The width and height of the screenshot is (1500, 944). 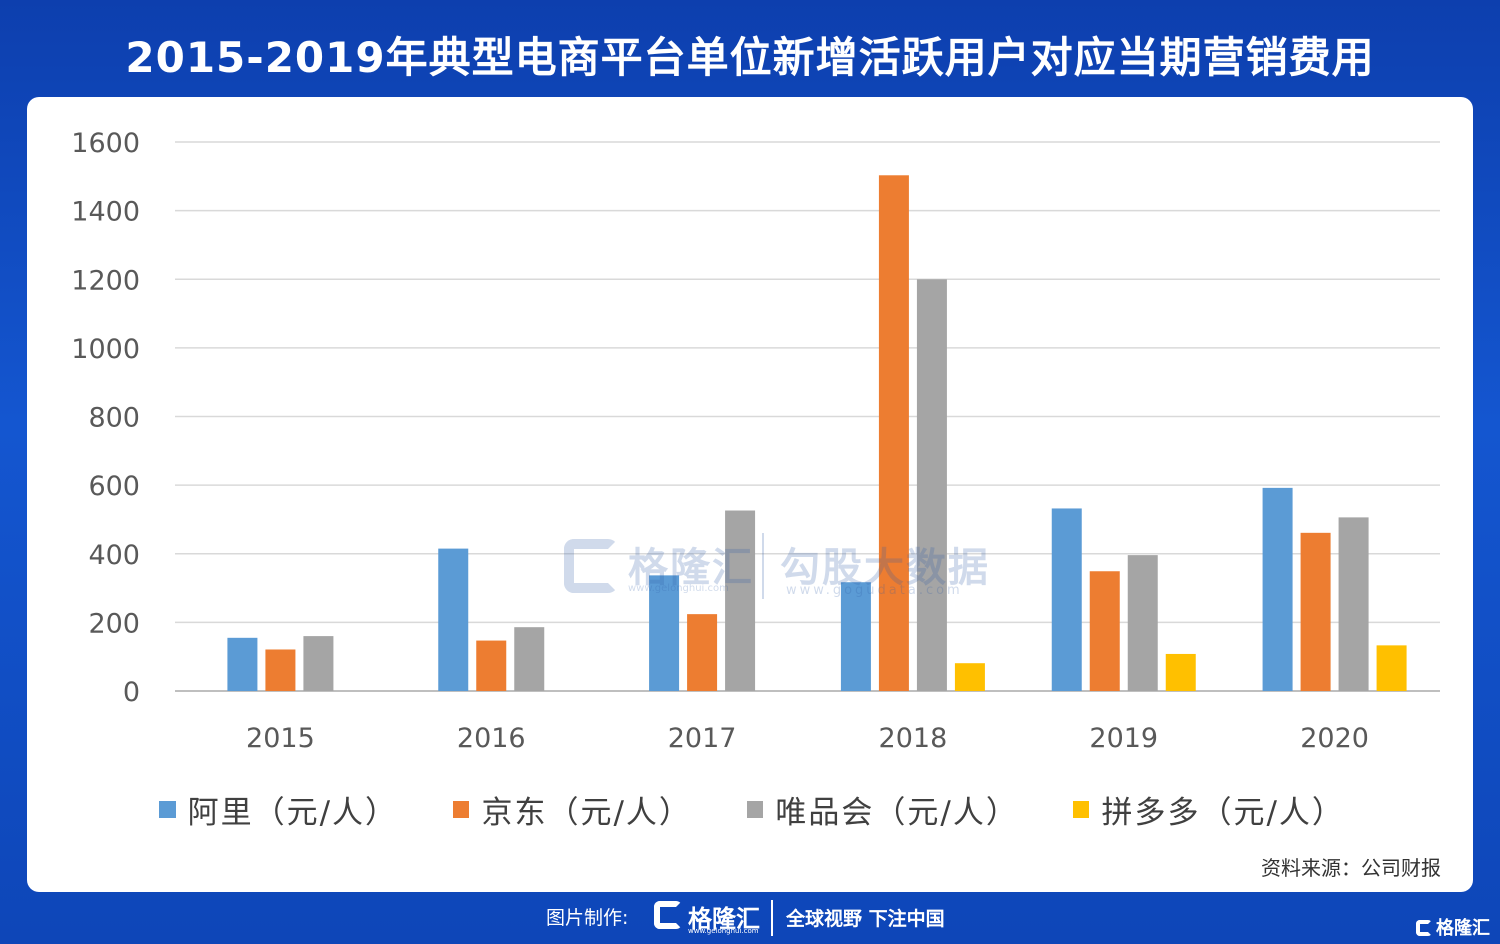 What do you see at coordinates (723, 931) in the screenshot?
I see `footer-brand-url: www.gelonghui.com` at bounding box center [723, 931].